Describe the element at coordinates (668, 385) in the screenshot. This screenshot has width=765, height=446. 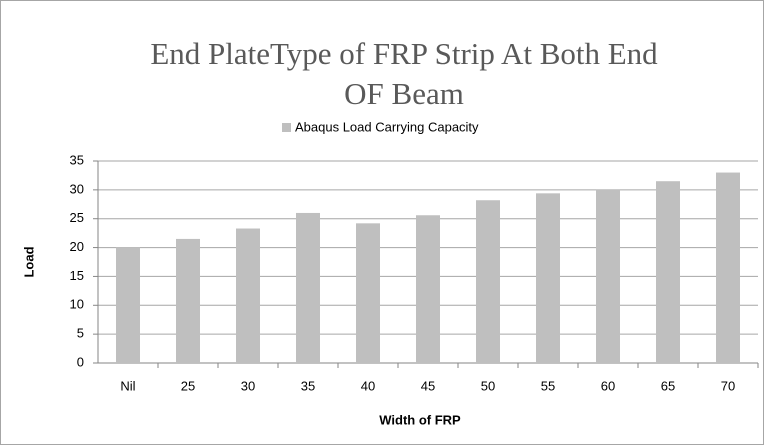
I see `x-tick-label: 65` at that location.